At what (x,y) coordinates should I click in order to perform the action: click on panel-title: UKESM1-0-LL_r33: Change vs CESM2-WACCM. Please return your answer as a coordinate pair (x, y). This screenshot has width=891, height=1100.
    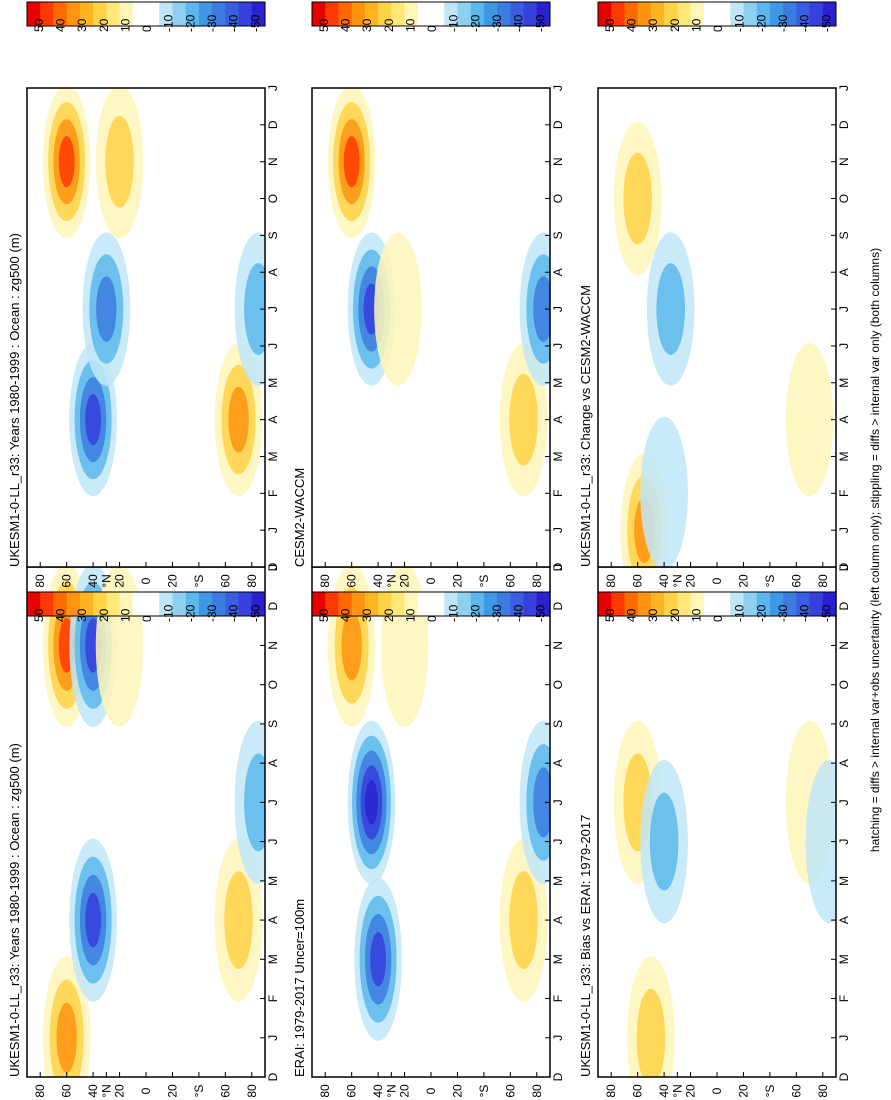
    Looking at the image, I should click on (585, 426).